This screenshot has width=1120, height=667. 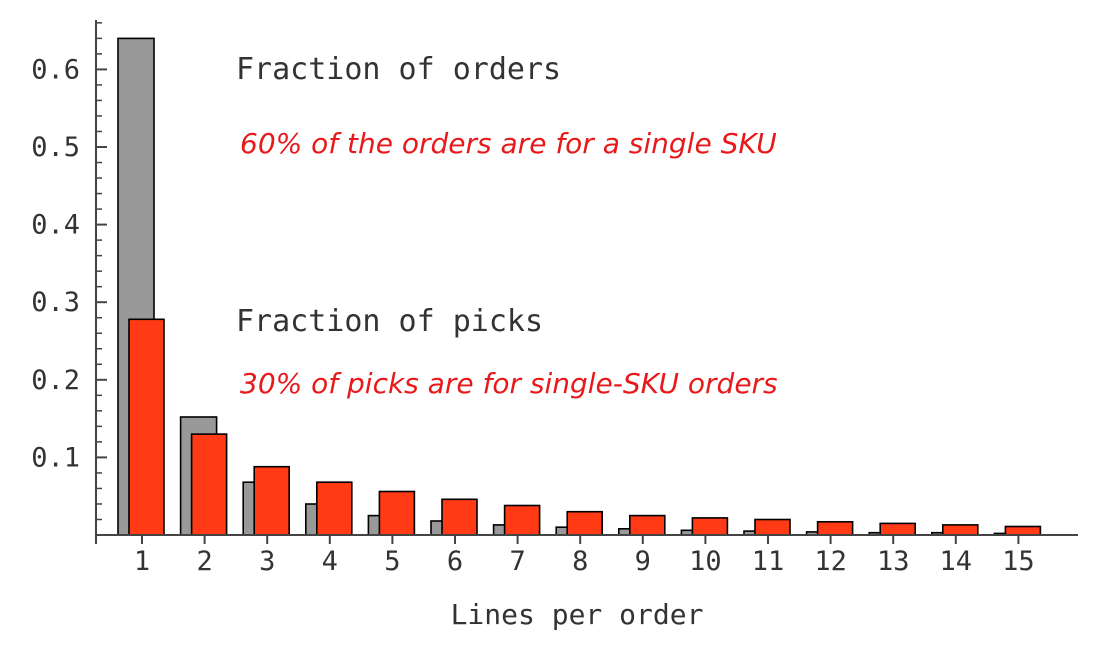 What do you see at coordinates (55, 302) in the screenshot?
I see `y-tick-label: 0.3` at bounding box center [55, 302].